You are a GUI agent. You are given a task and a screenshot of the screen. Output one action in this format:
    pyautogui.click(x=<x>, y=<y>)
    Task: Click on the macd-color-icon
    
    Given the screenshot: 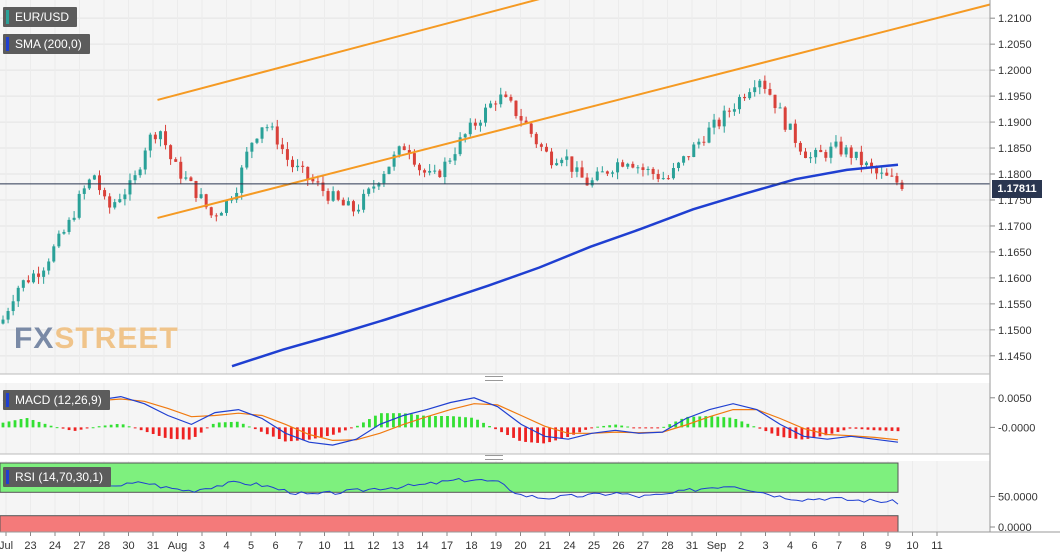 What is the action you would take?
    pyautogui.click(x=7, y=400)
    